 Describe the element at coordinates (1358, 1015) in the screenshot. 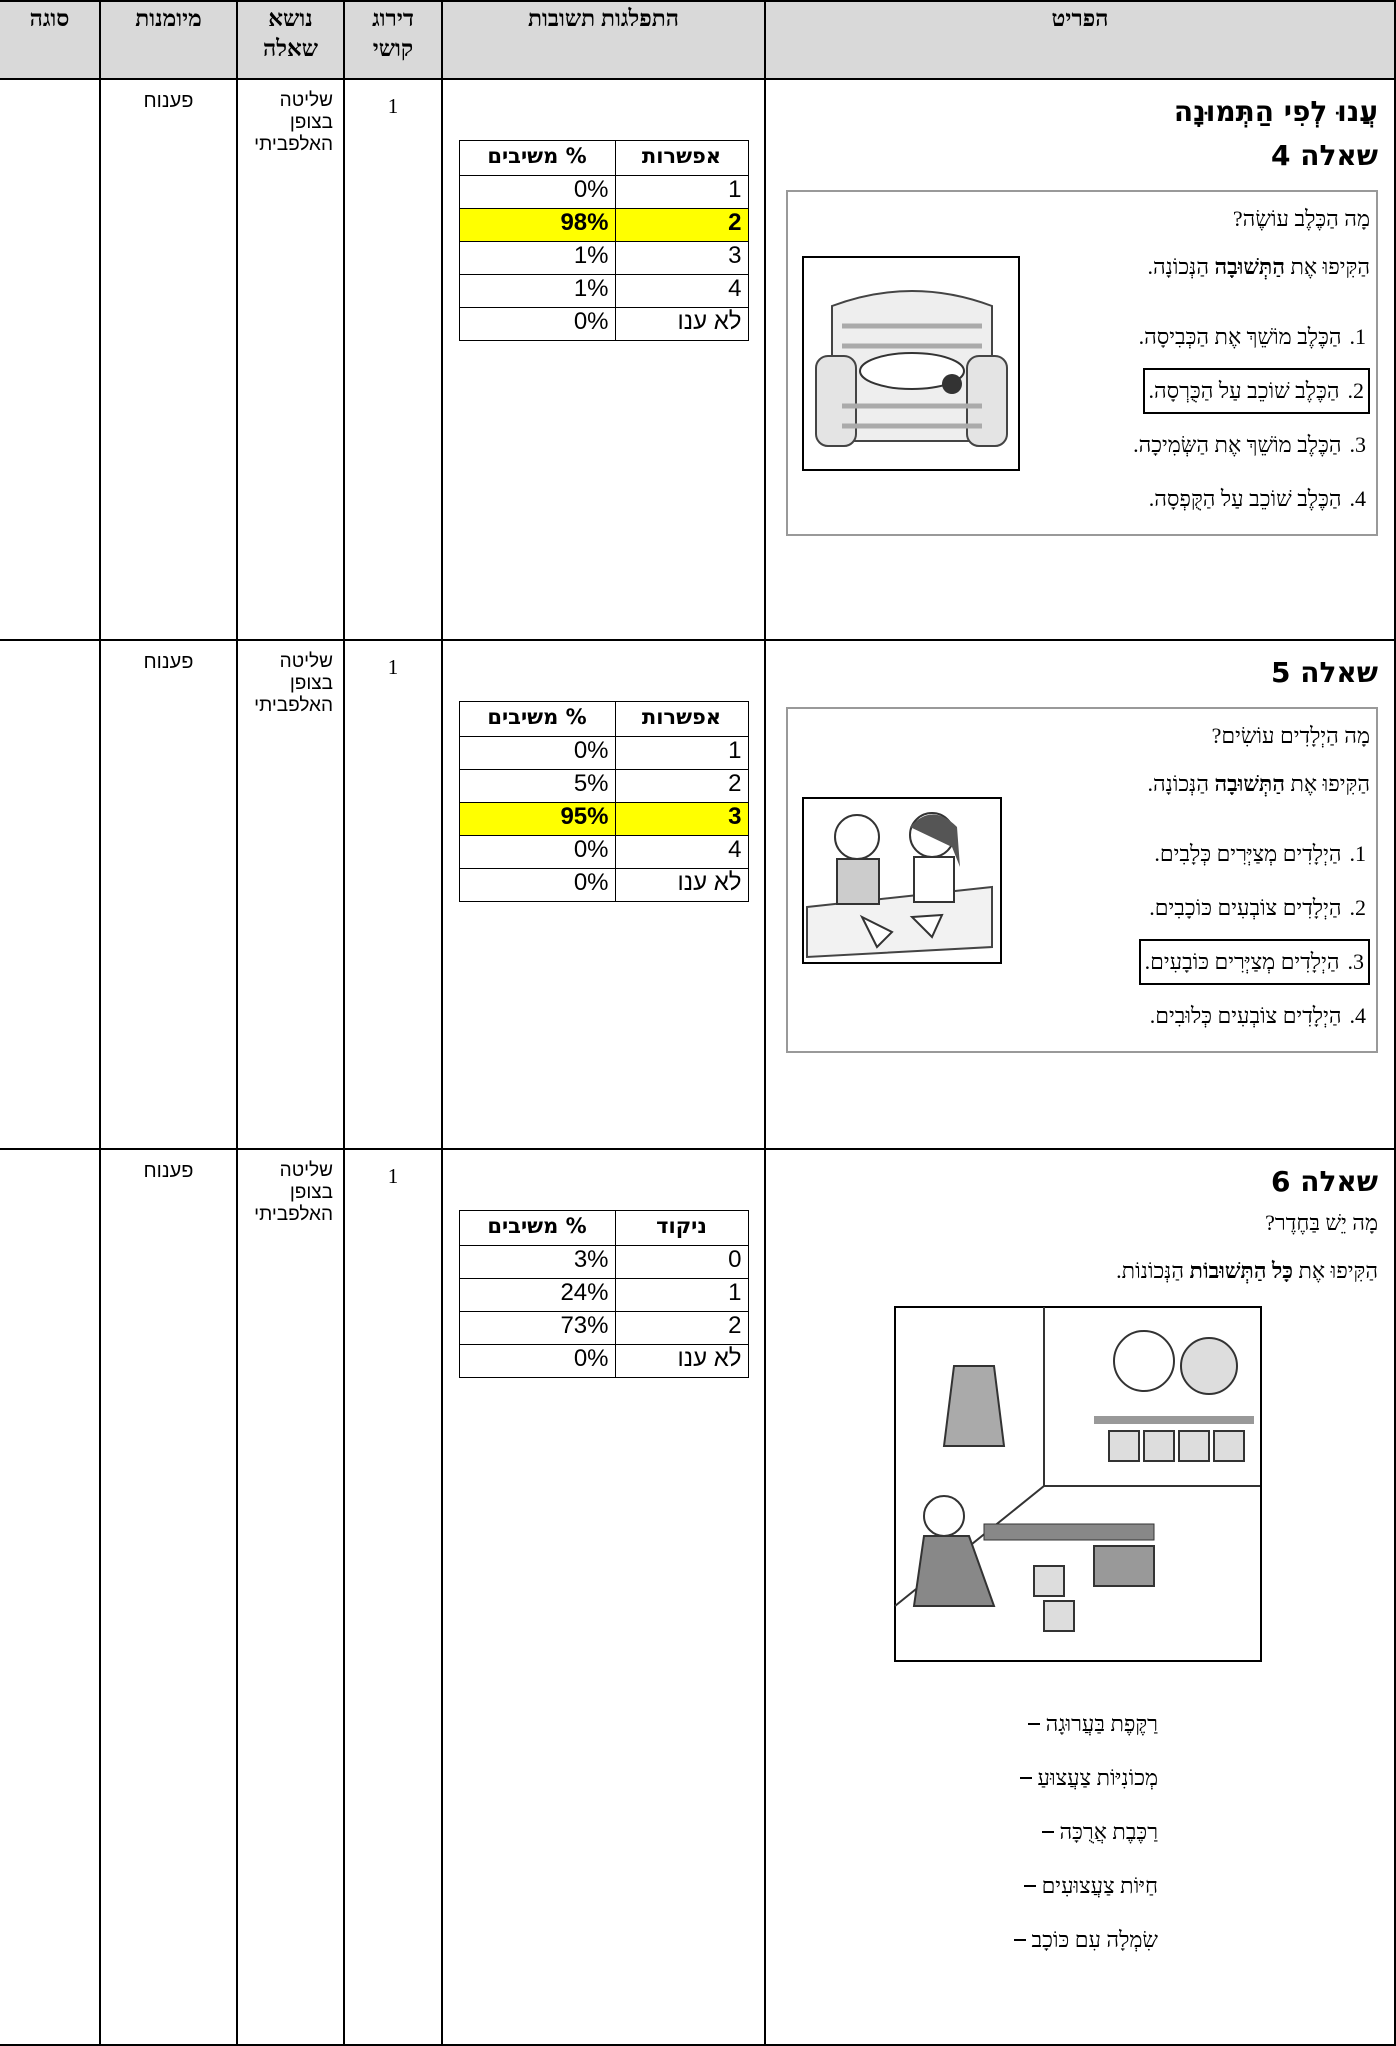

I see `option-number: 4.` at that location.